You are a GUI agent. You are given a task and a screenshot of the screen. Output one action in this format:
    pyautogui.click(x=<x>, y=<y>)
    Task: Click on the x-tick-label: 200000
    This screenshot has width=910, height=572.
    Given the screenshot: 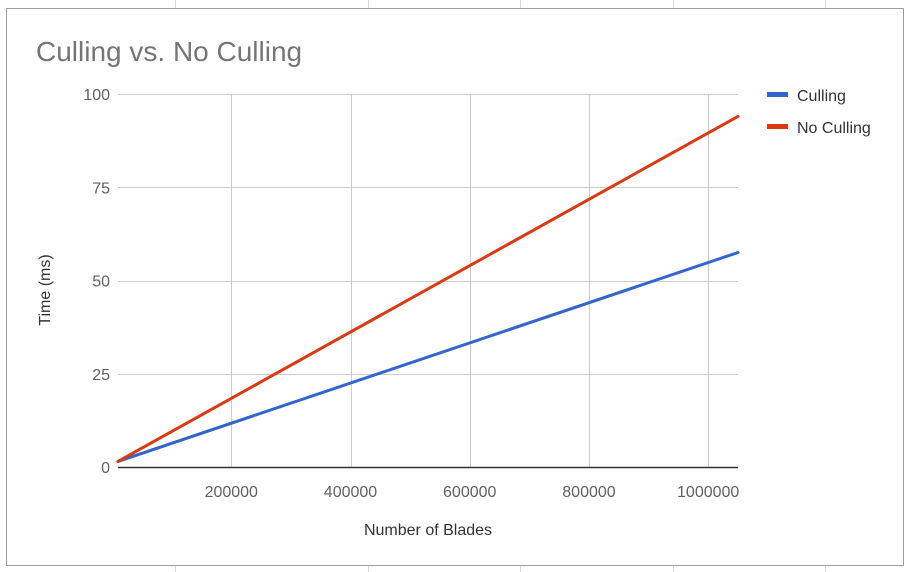 What is the action you would take?
    pyautogui.click(x=231, y=492)
    